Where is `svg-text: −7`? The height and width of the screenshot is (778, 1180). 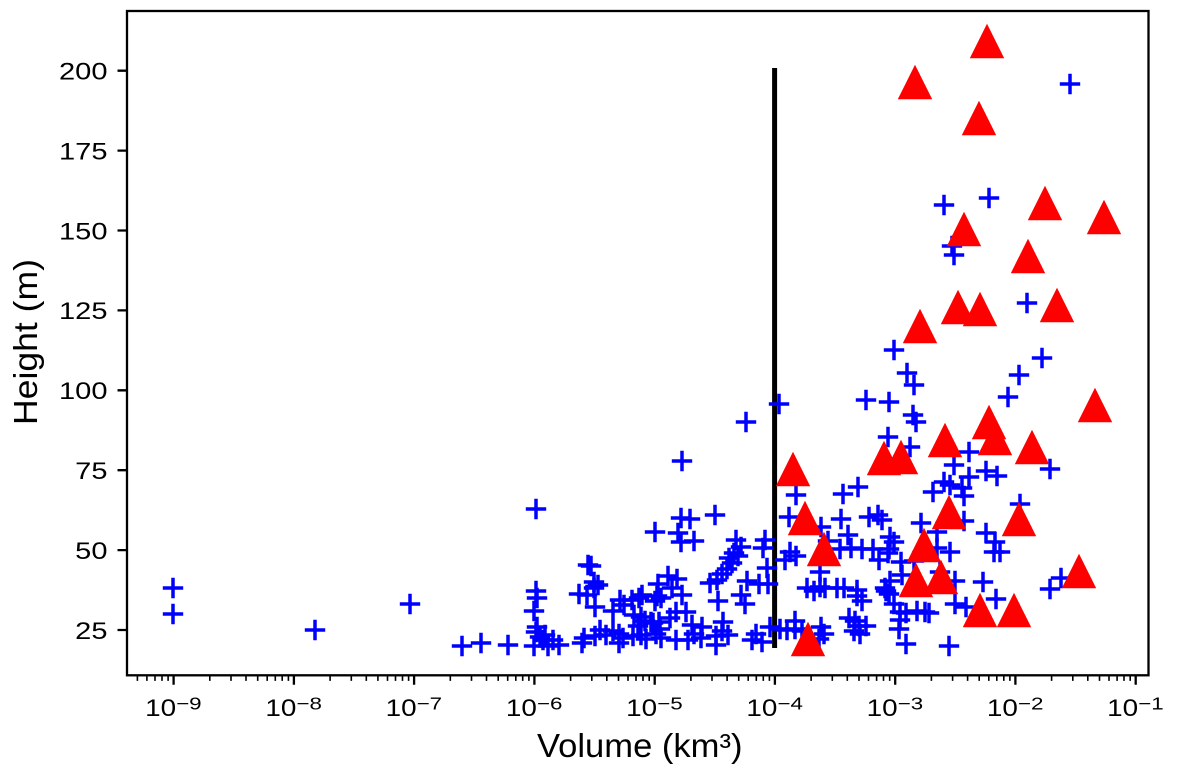 svg-text: −7 is located at coordinates (430, 704).